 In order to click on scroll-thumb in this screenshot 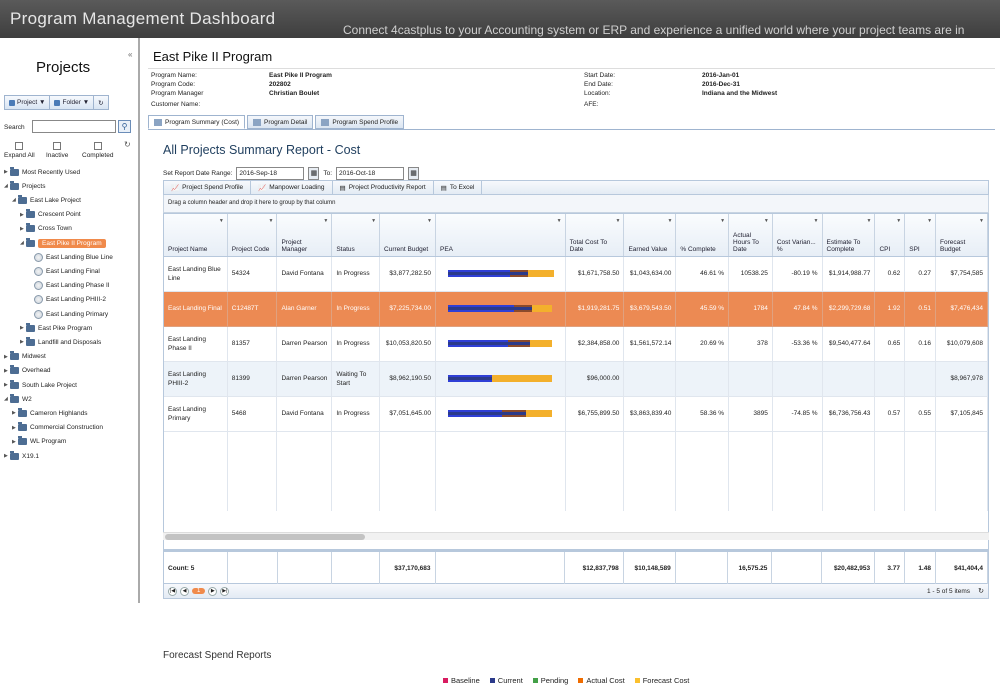, I will do `click(265, 537)`.